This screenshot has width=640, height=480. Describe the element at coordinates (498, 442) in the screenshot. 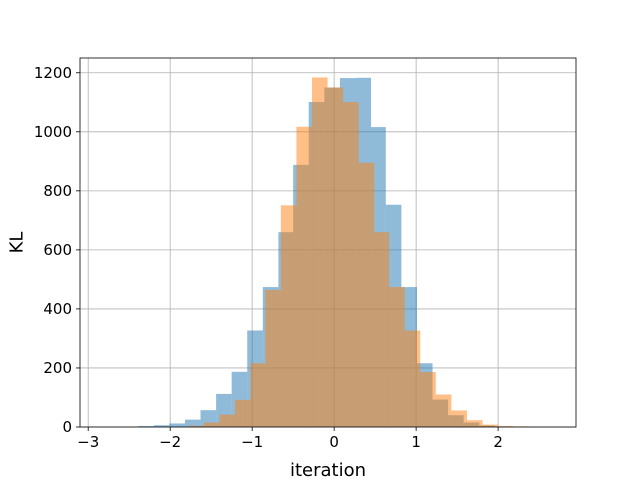

I see `x-tick-label: 2` at that location.